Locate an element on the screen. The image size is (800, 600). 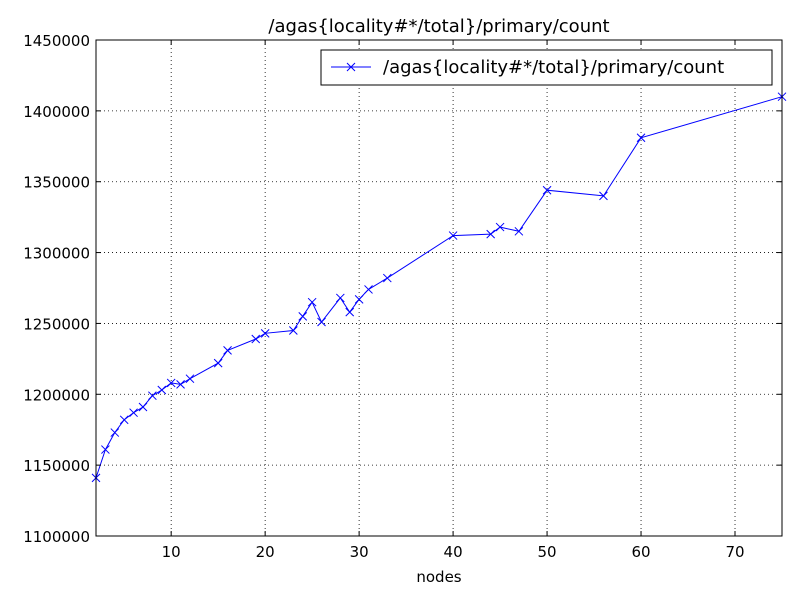
x-tick-label: 20 is located at coordinates (265, 552).